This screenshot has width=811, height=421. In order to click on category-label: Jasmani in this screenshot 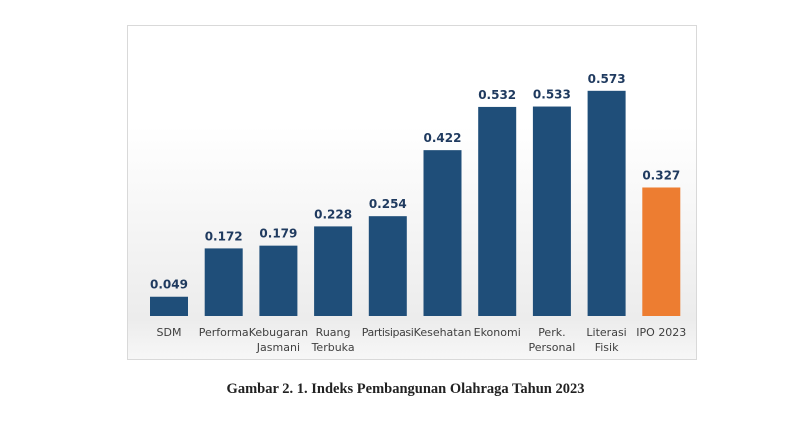, I will do `click(278, 347)`.